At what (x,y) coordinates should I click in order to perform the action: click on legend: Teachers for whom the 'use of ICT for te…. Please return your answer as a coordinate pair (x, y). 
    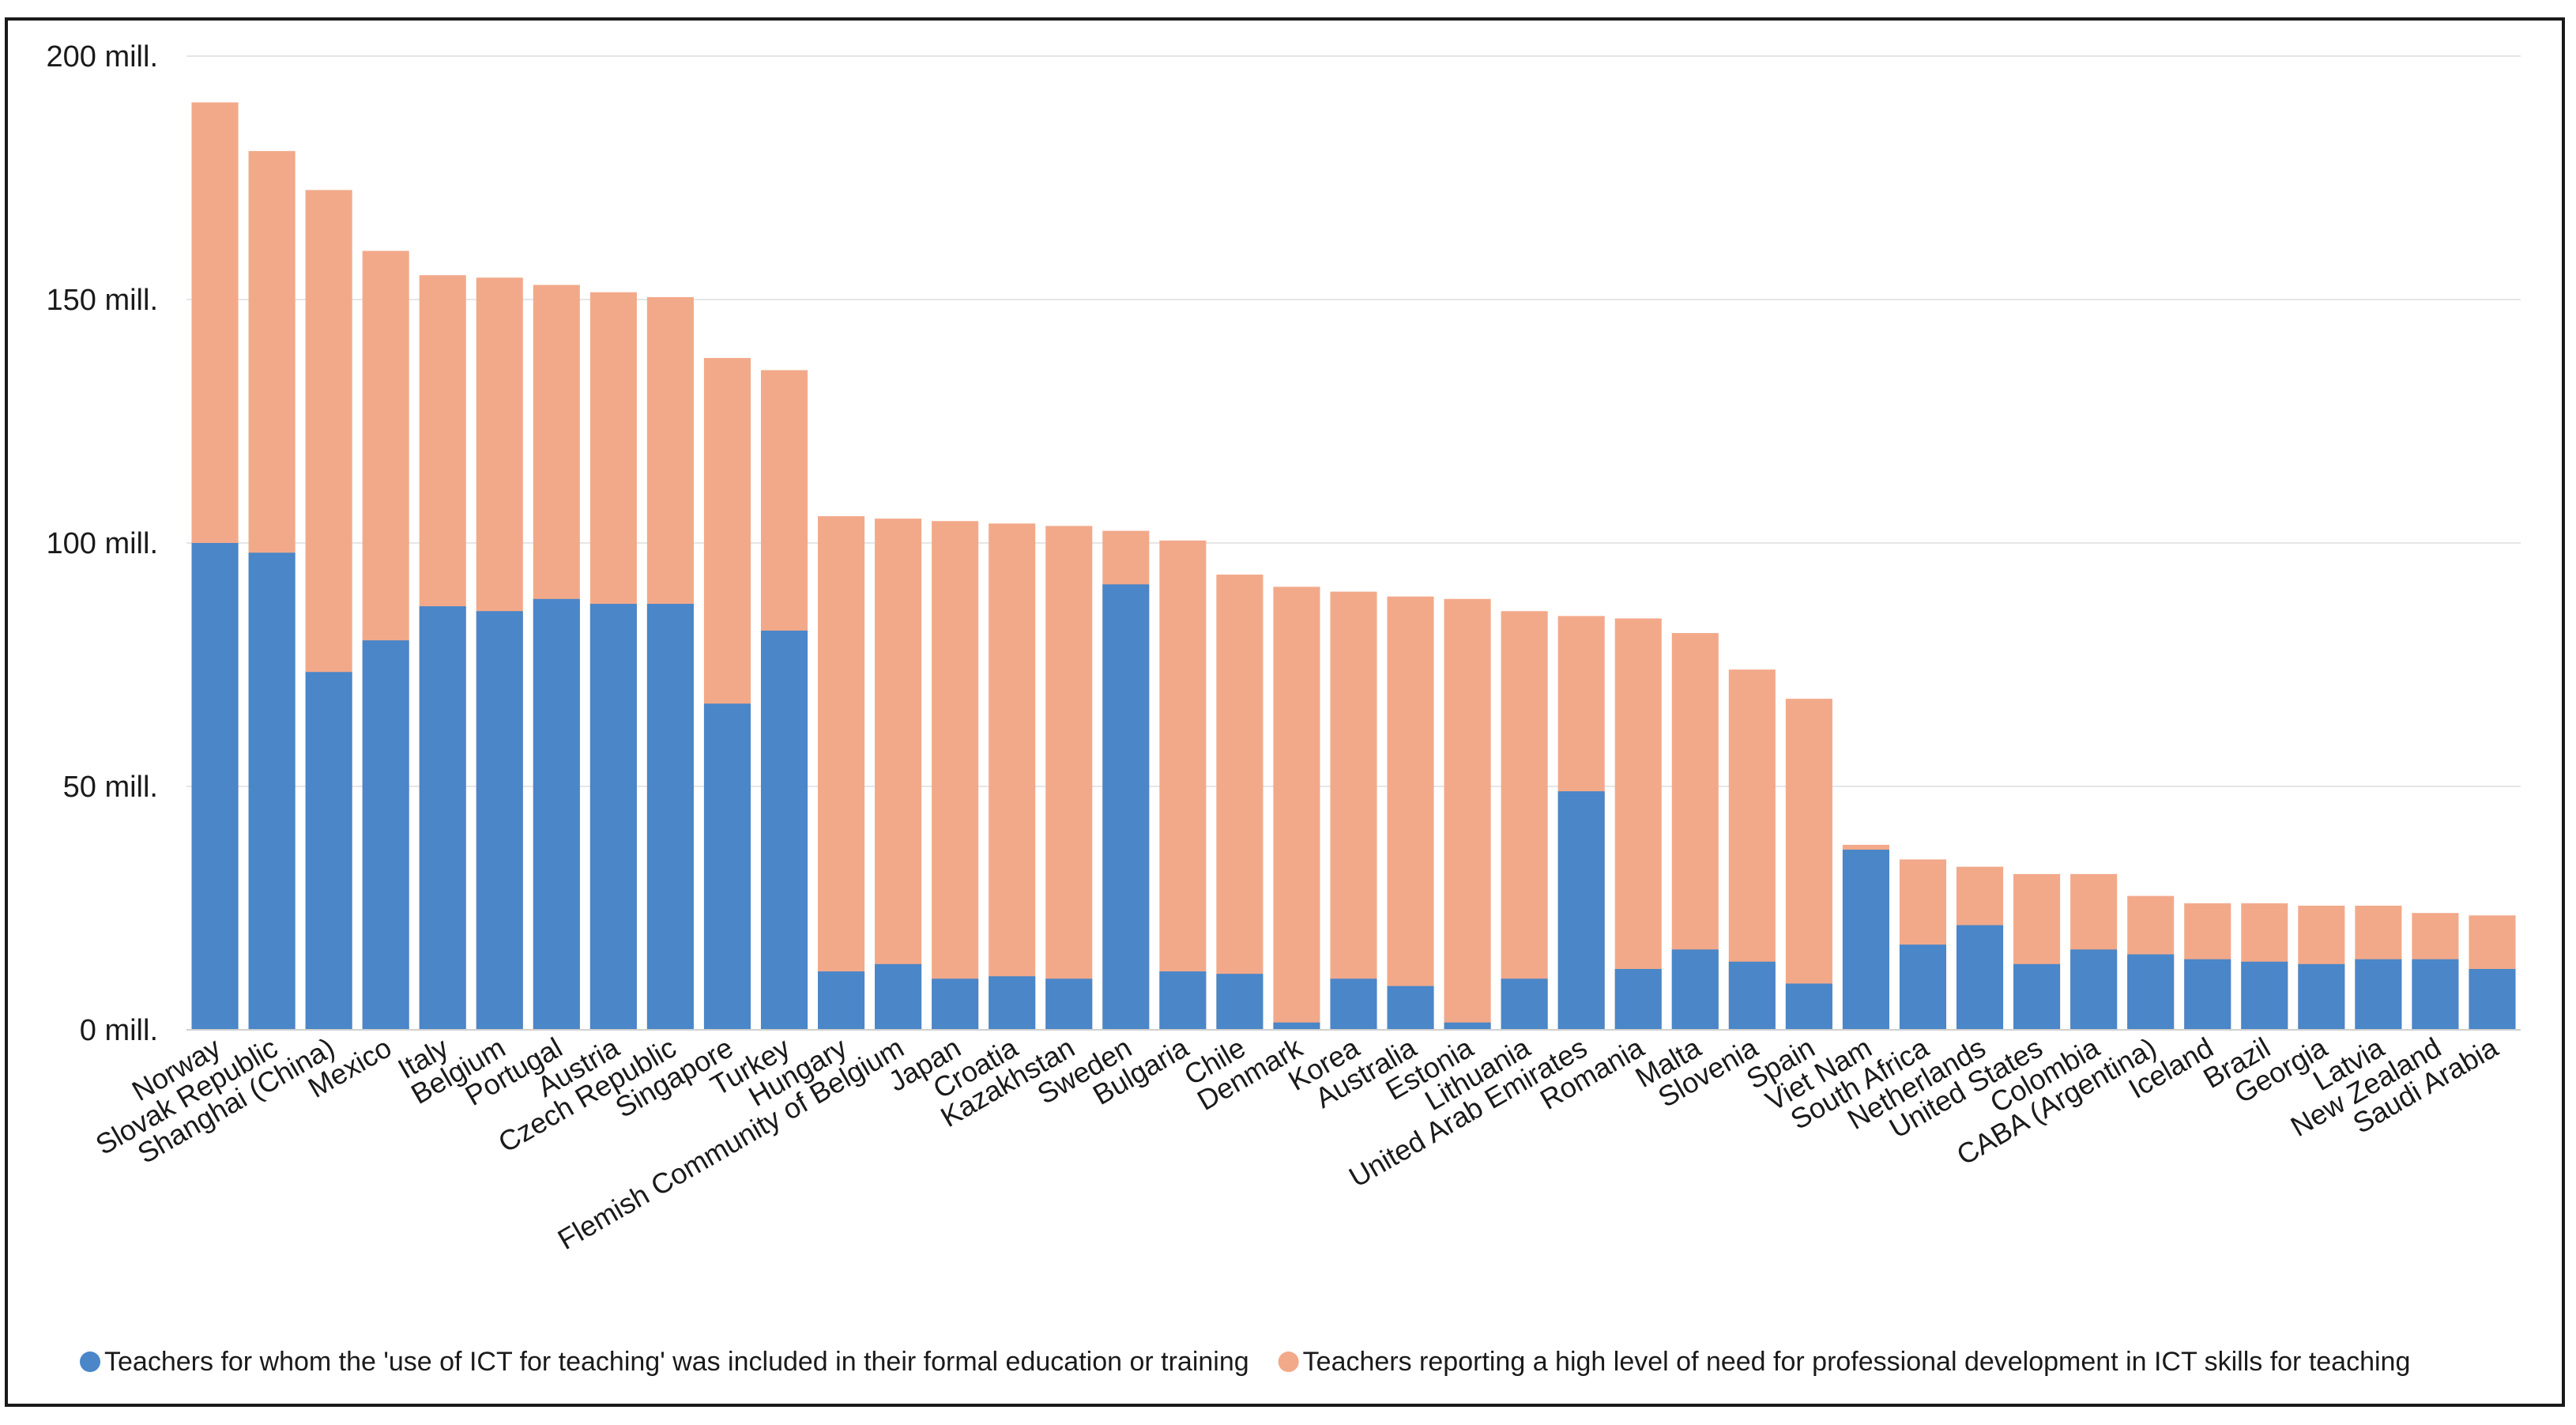
    Looking at the image, I should click on (1245, 1362).